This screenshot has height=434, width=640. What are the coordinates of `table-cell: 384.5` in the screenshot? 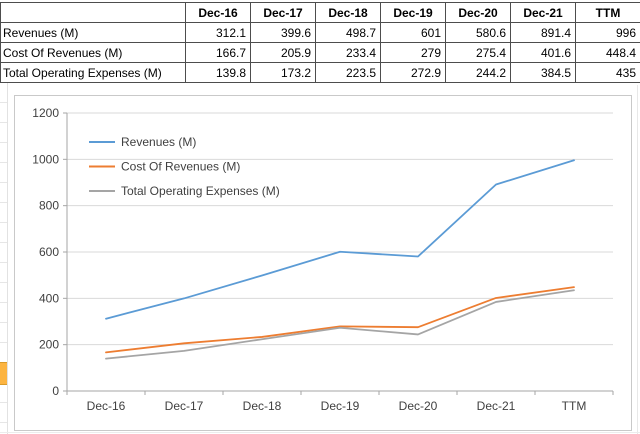 It's located at (543, 72).